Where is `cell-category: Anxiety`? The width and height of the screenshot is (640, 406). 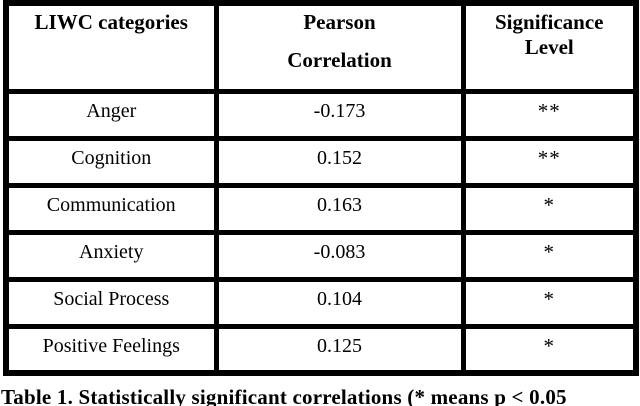 cell-category: Anxiety is located at coordinates (111, 255).